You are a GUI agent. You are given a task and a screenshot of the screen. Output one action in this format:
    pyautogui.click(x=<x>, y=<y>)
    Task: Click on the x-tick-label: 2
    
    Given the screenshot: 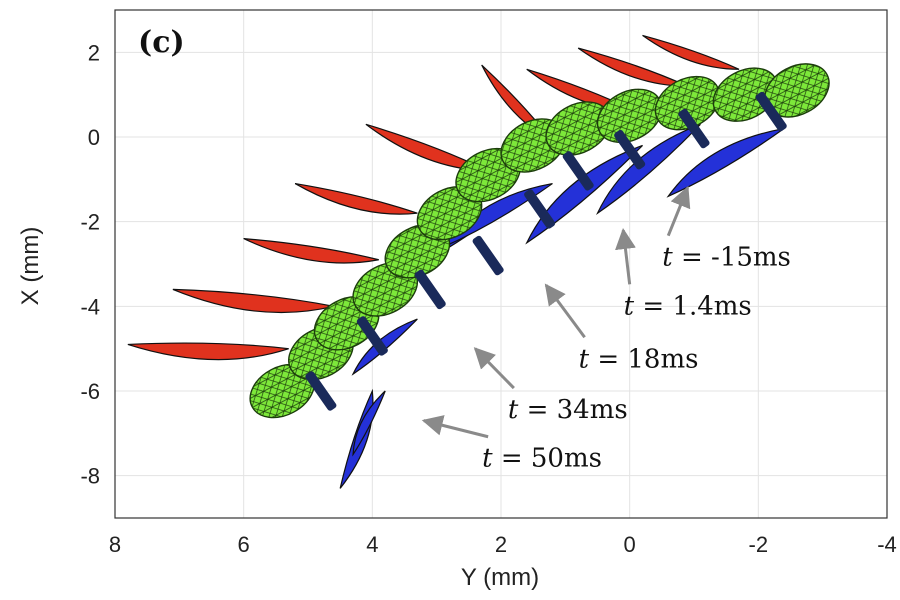 What is the action you would take?
    pyautogui.click(x=501, y=544)
    